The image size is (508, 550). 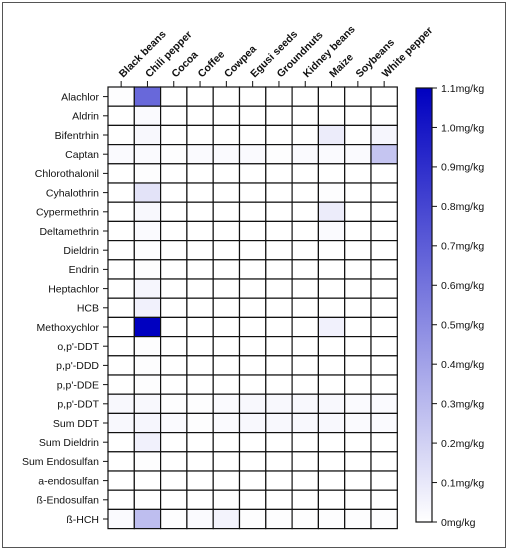 I want to click on row-label: Sum Endosulfan, so click(x=60, y=462).